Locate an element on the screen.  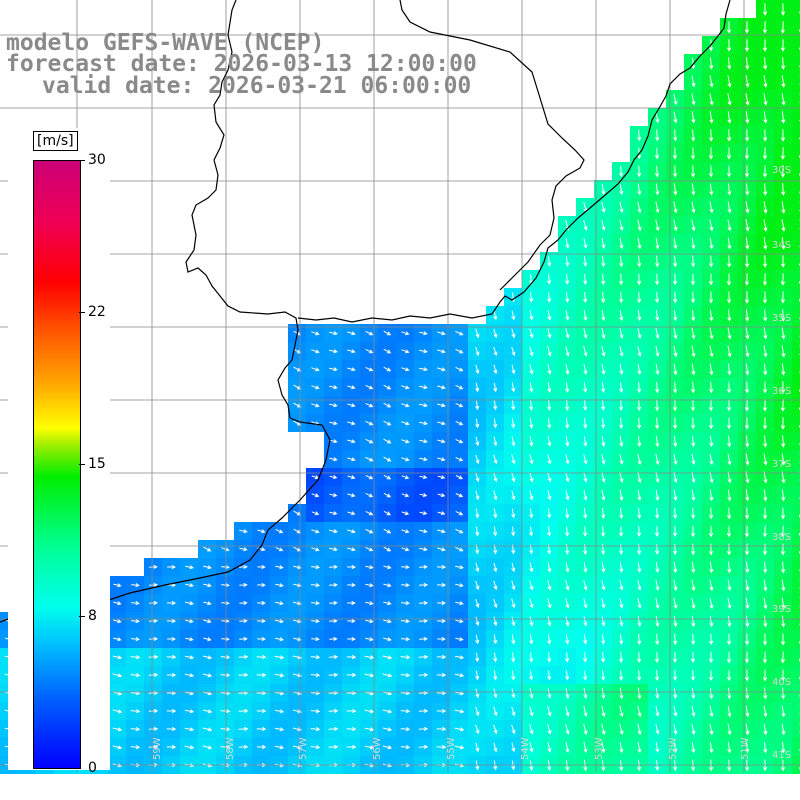
lat-label: 34S is located at coordinates (781, 245).